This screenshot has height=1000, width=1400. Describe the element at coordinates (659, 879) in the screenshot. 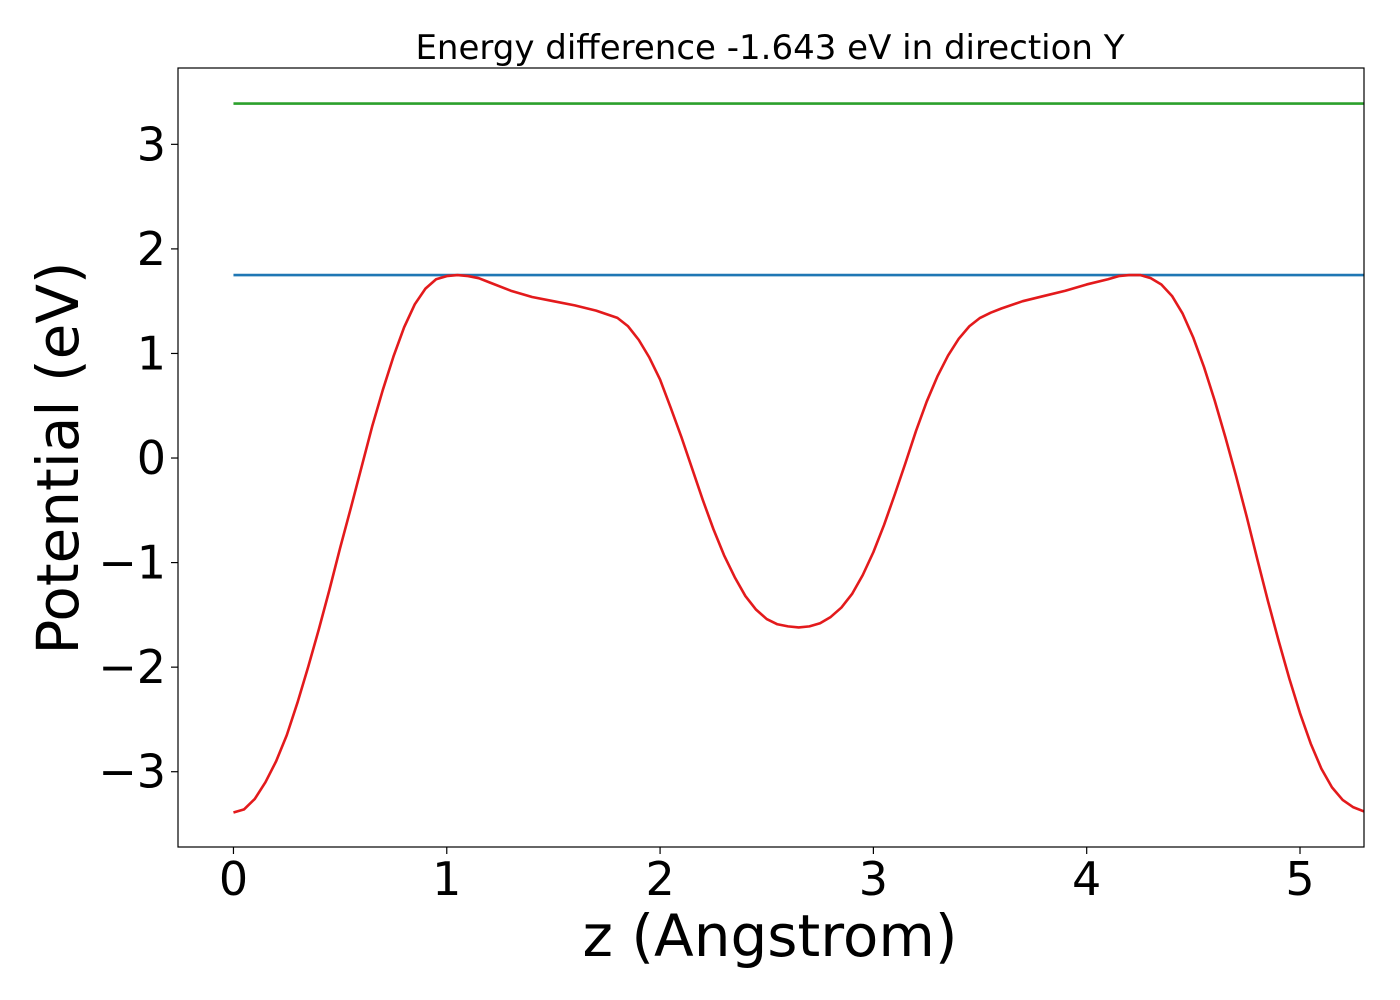

I see `x-tick-label: 2` at that location.